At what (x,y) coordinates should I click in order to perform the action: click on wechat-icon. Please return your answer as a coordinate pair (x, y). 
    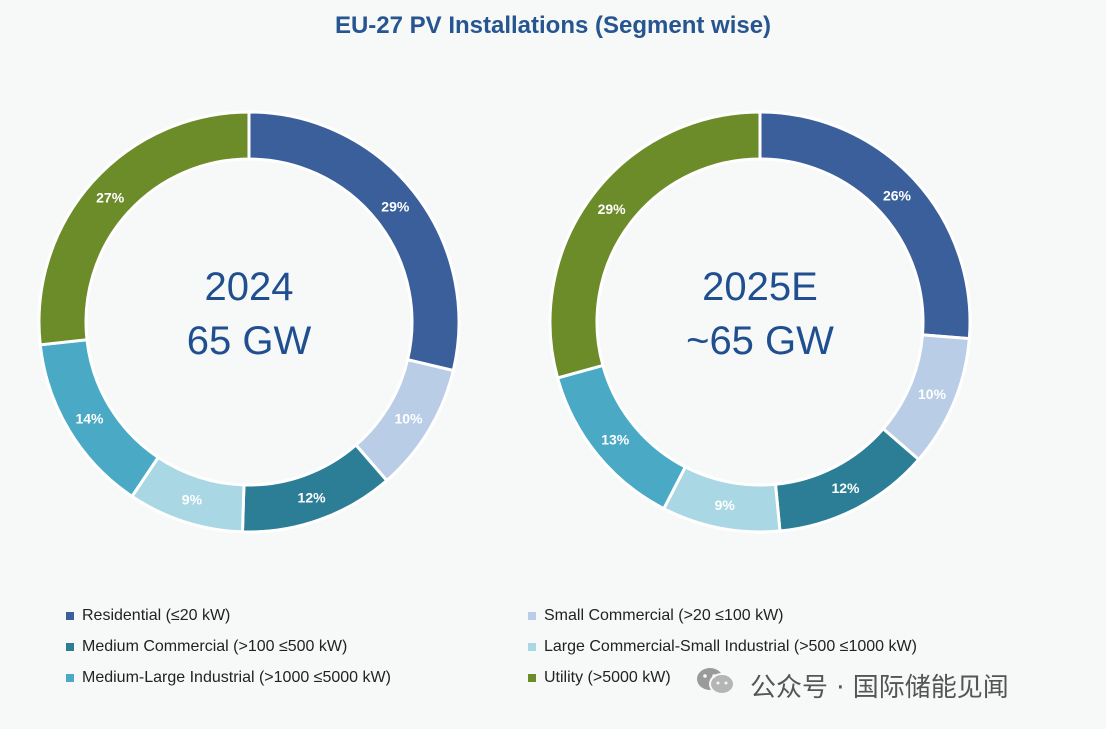
    Looking at the image, I should click on (716, 681).